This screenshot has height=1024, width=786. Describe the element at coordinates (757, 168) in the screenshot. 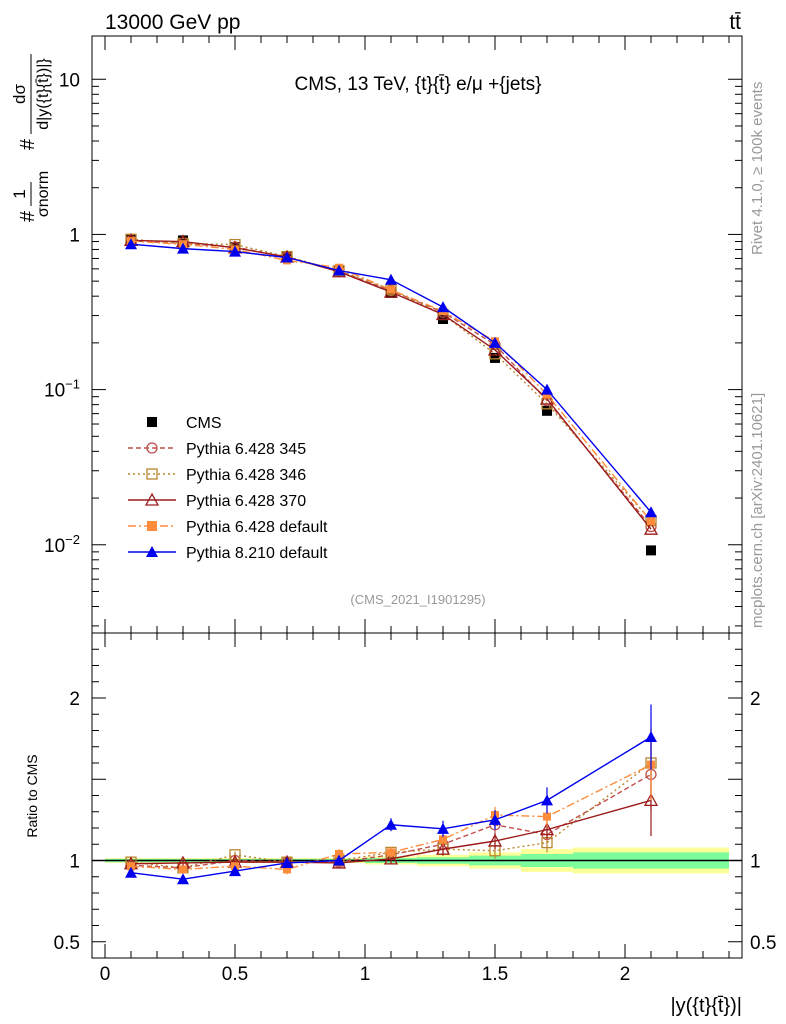

I see `rivet-label: Rivet 4.1.0, ≥ 100k events` at that location.